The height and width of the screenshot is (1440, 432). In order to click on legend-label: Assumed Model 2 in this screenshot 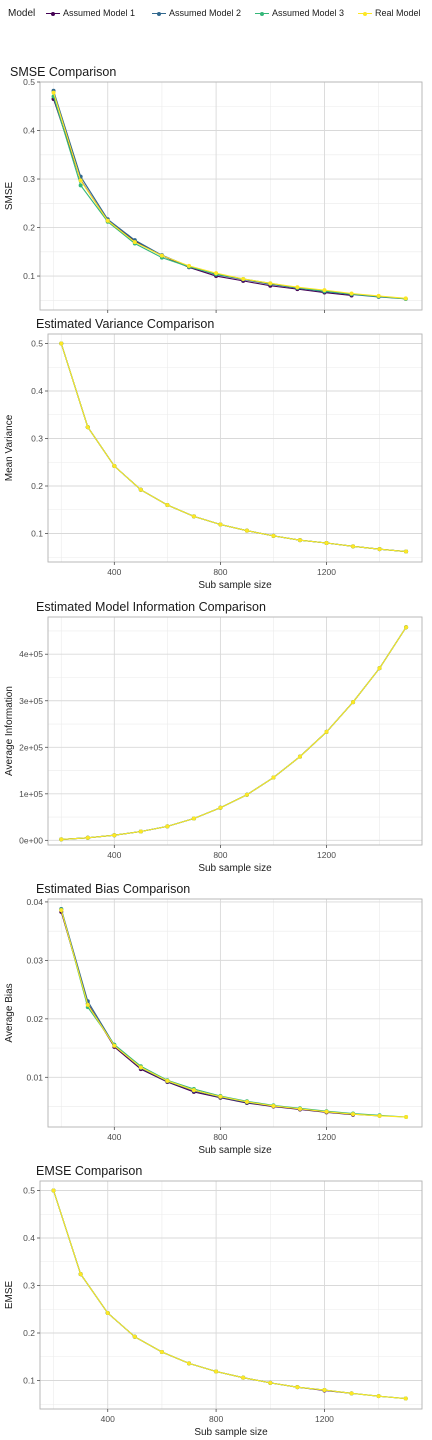, I will do `click(205, 13)`.